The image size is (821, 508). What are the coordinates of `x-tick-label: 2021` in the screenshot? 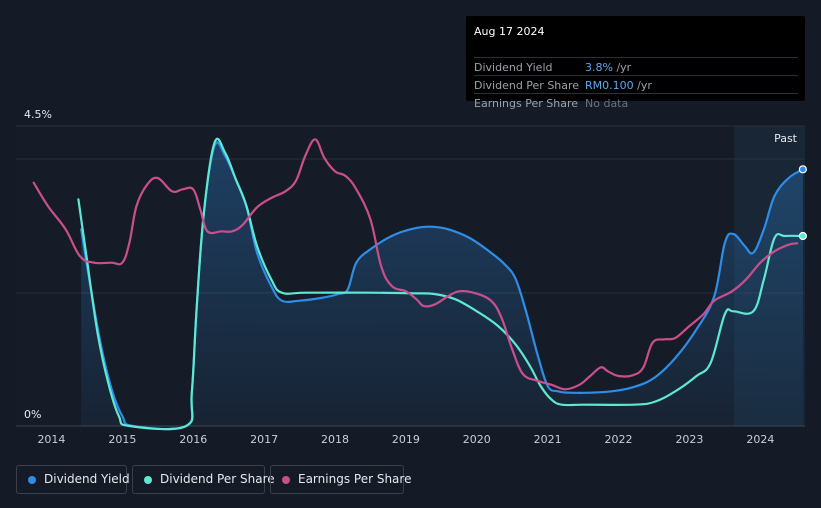 It's located at (548, 439).